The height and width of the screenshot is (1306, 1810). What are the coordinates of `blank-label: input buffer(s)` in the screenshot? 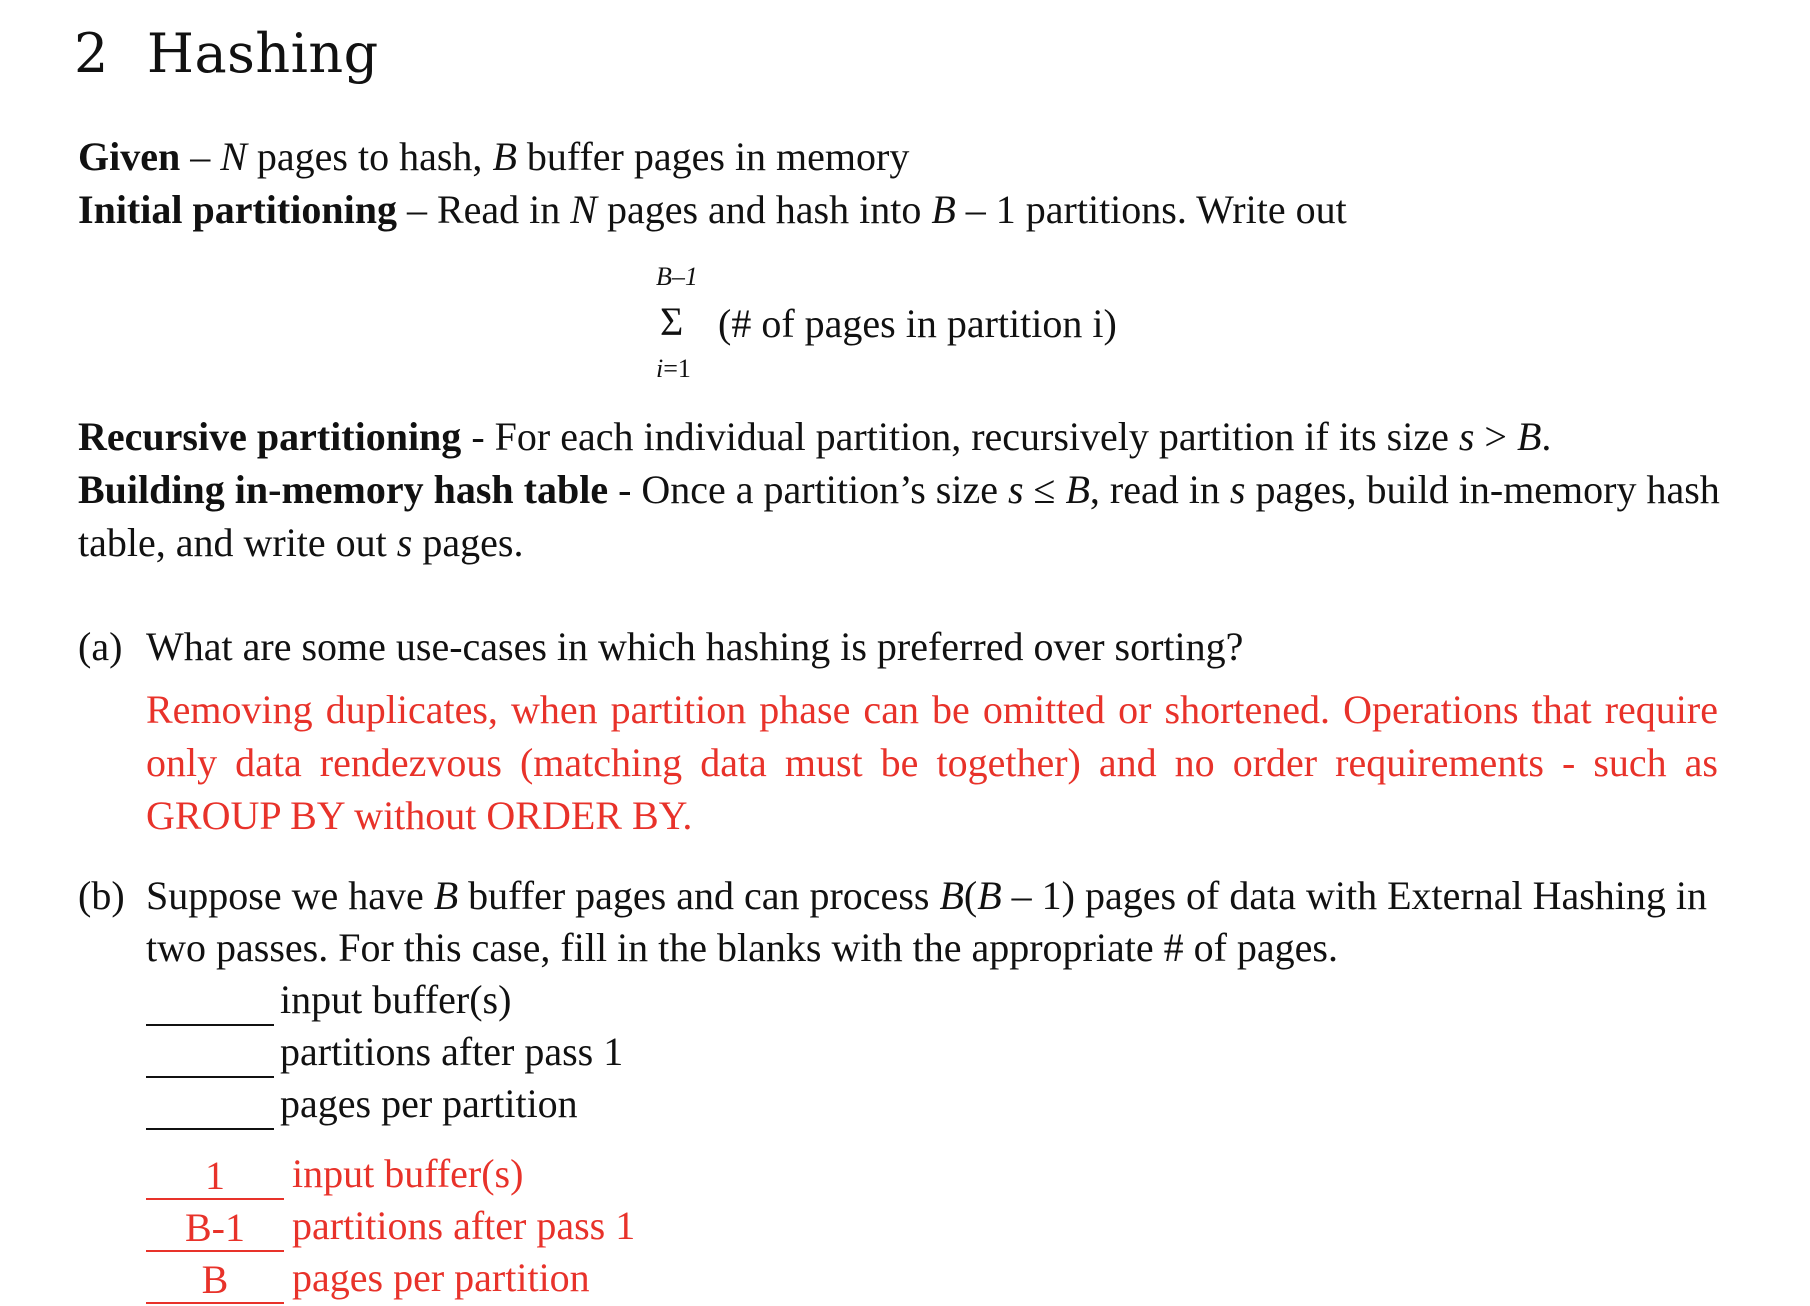 It's located at (396, 999).